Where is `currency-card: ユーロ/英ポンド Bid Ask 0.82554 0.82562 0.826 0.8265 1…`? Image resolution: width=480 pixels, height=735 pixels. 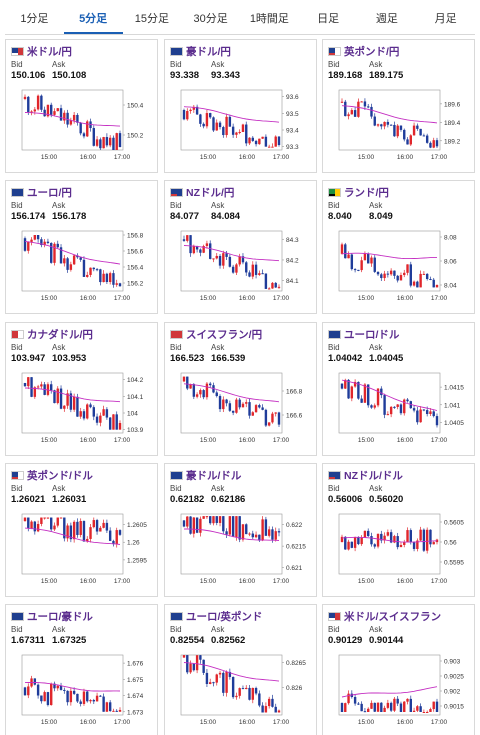
currency-card: ユーロ/英ポンド Bid Ask 0.82554 0.82562 0.826 0.8265 1… is located at coordinates (240, 669).